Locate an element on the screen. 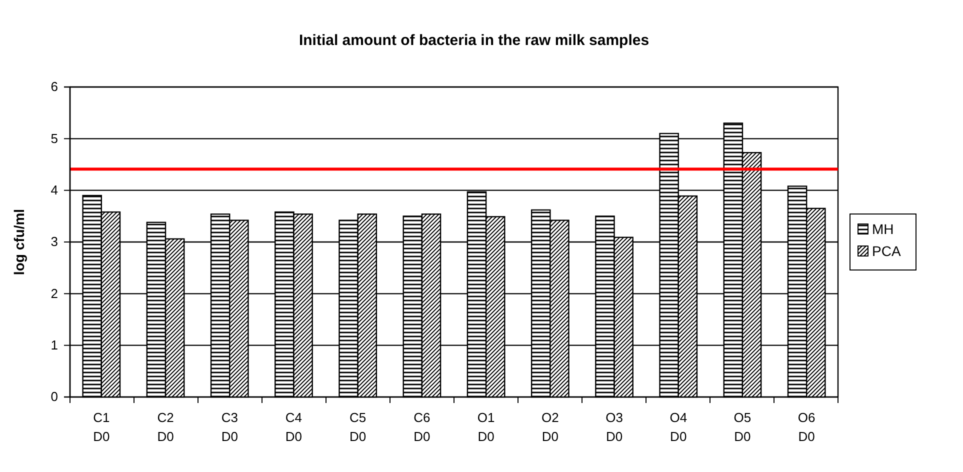 This screenshot has height=472, width=963. x-tick-label: O6 D0 is located at coordinates (807, 427).